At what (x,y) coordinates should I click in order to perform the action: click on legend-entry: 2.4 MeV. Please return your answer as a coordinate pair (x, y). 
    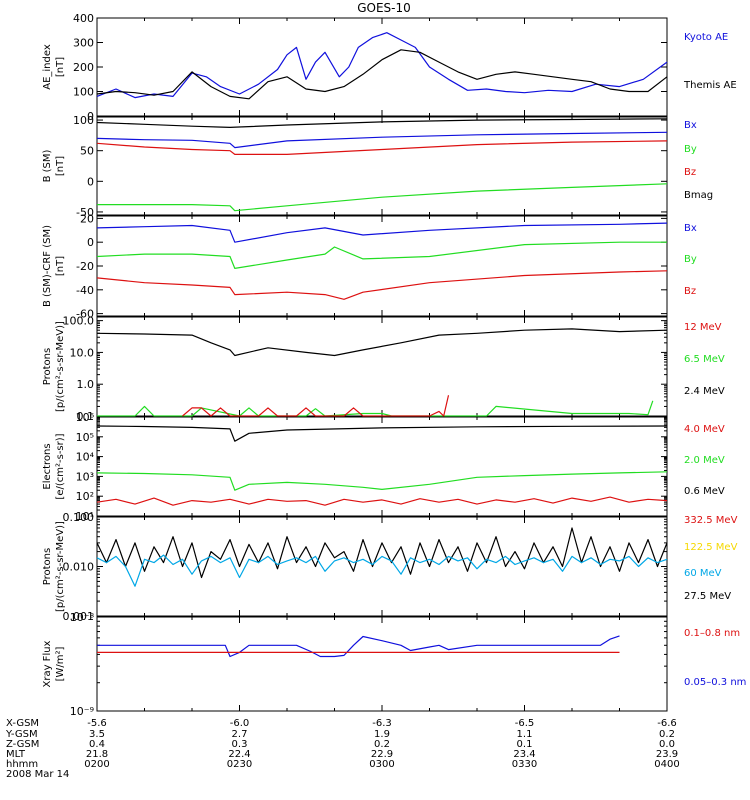
    Looking at the image, I should click on (704, 391).